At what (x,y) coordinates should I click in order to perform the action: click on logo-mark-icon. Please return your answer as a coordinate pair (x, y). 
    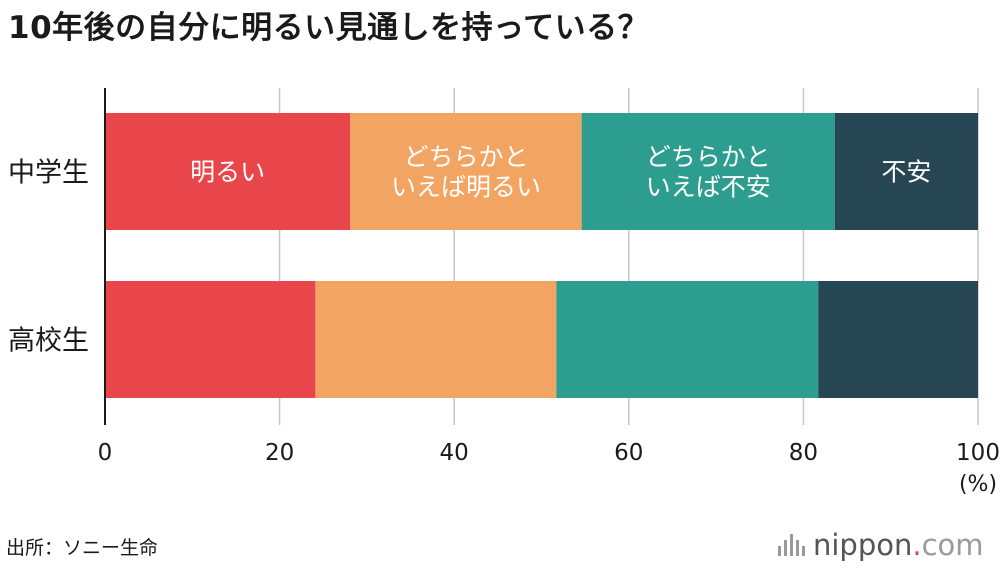
    Looking at the image, I should click on (791, 545).